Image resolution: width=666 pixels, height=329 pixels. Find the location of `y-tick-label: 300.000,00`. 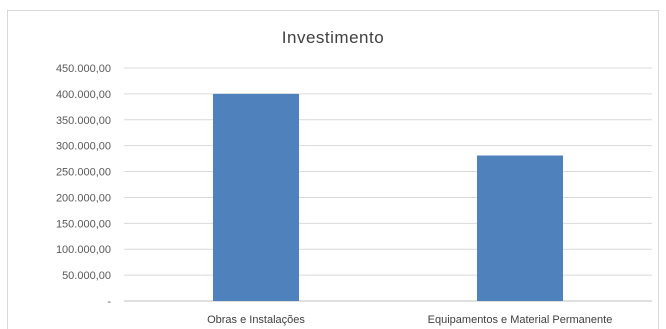

y-tick-label: 300.000,00 is located at coordinates (83, 147).